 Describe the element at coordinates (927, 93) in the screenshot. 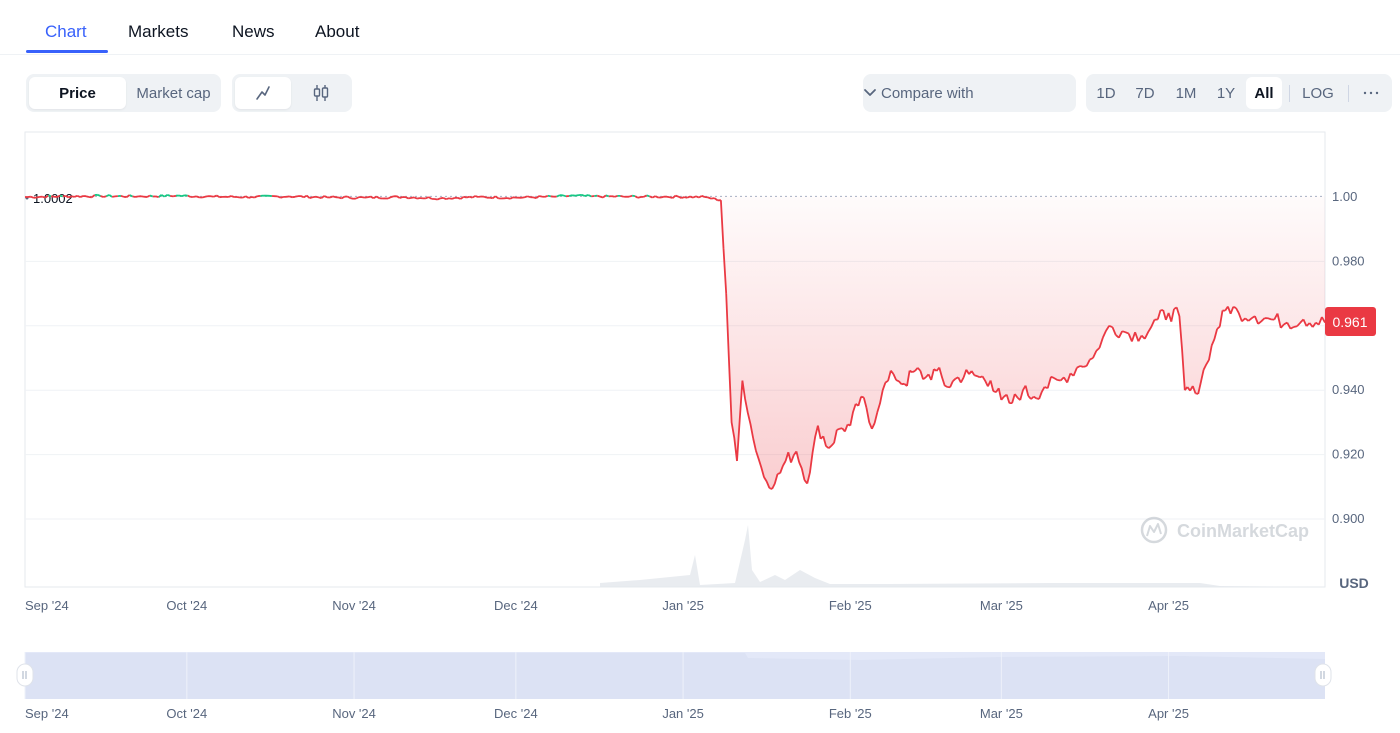

I see `compare-with-label: Compare with` at that location.